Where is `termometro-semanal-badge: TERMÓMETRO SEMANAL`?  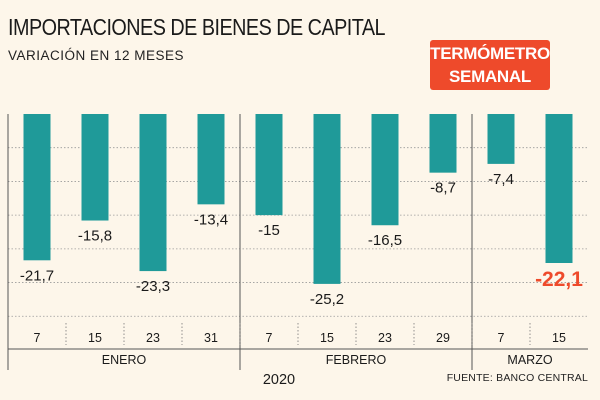 termometro-semanal-badge: TERMÓMETRO SEMANAL is located at coordinates (490, 65).